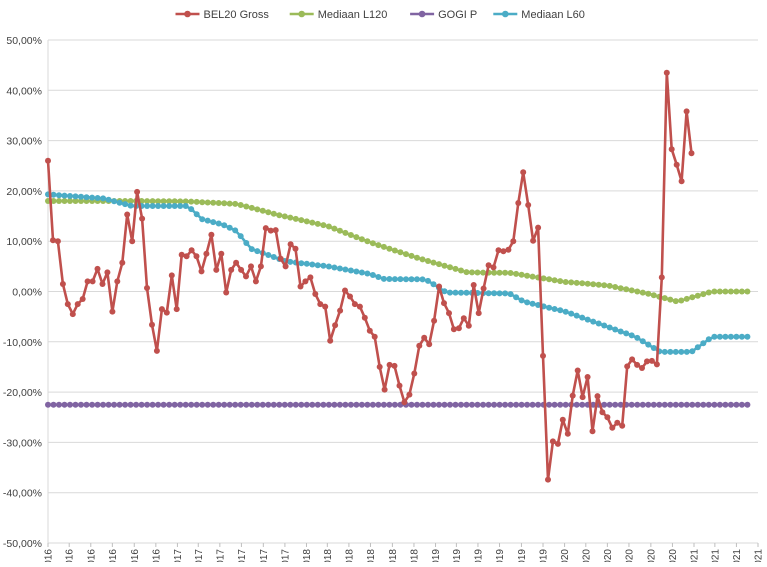  I want to click on x-tick-label: 1/09/2019, so click(522, 555).